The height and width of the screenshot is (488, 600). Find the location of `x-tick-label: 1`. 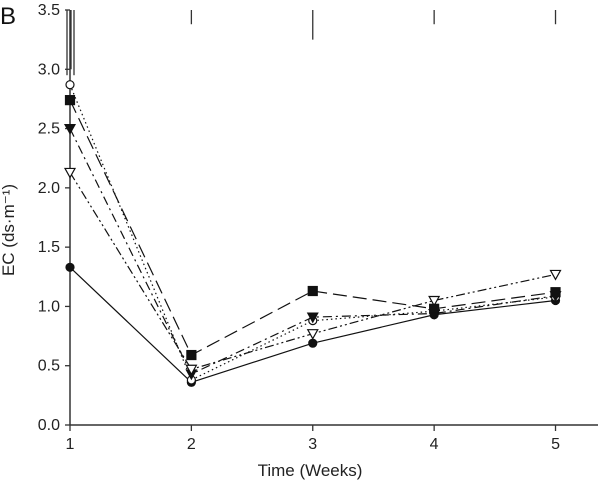

x-tick-label: 1 is located at coordinates (70, 444).